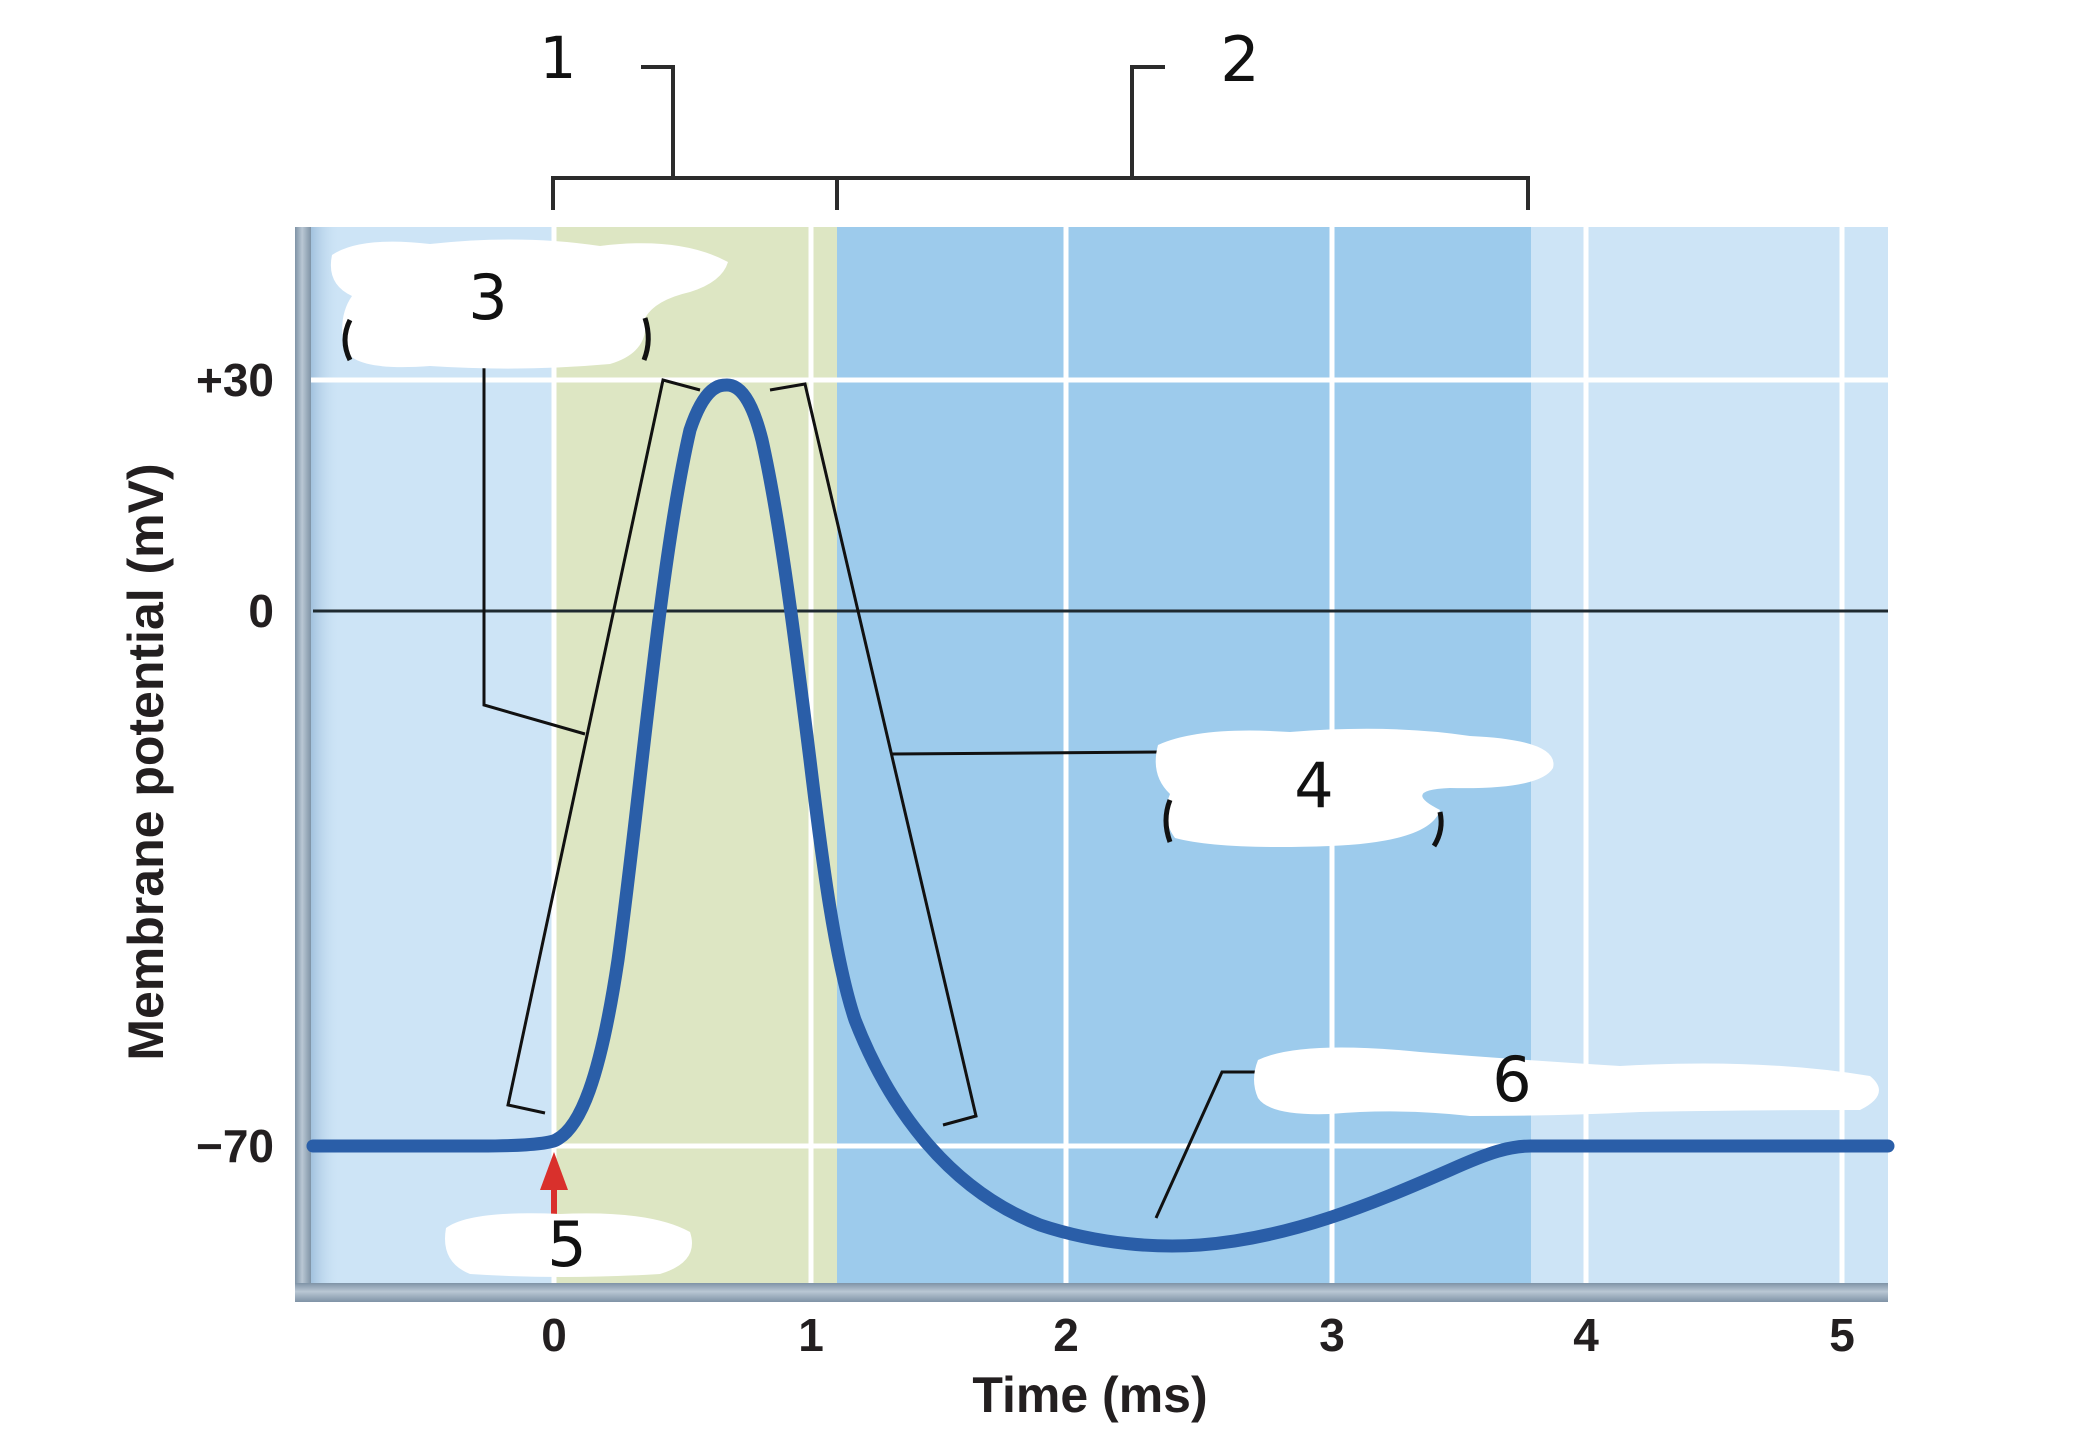  I want to click on phase-brackets, so click(1040, 137).